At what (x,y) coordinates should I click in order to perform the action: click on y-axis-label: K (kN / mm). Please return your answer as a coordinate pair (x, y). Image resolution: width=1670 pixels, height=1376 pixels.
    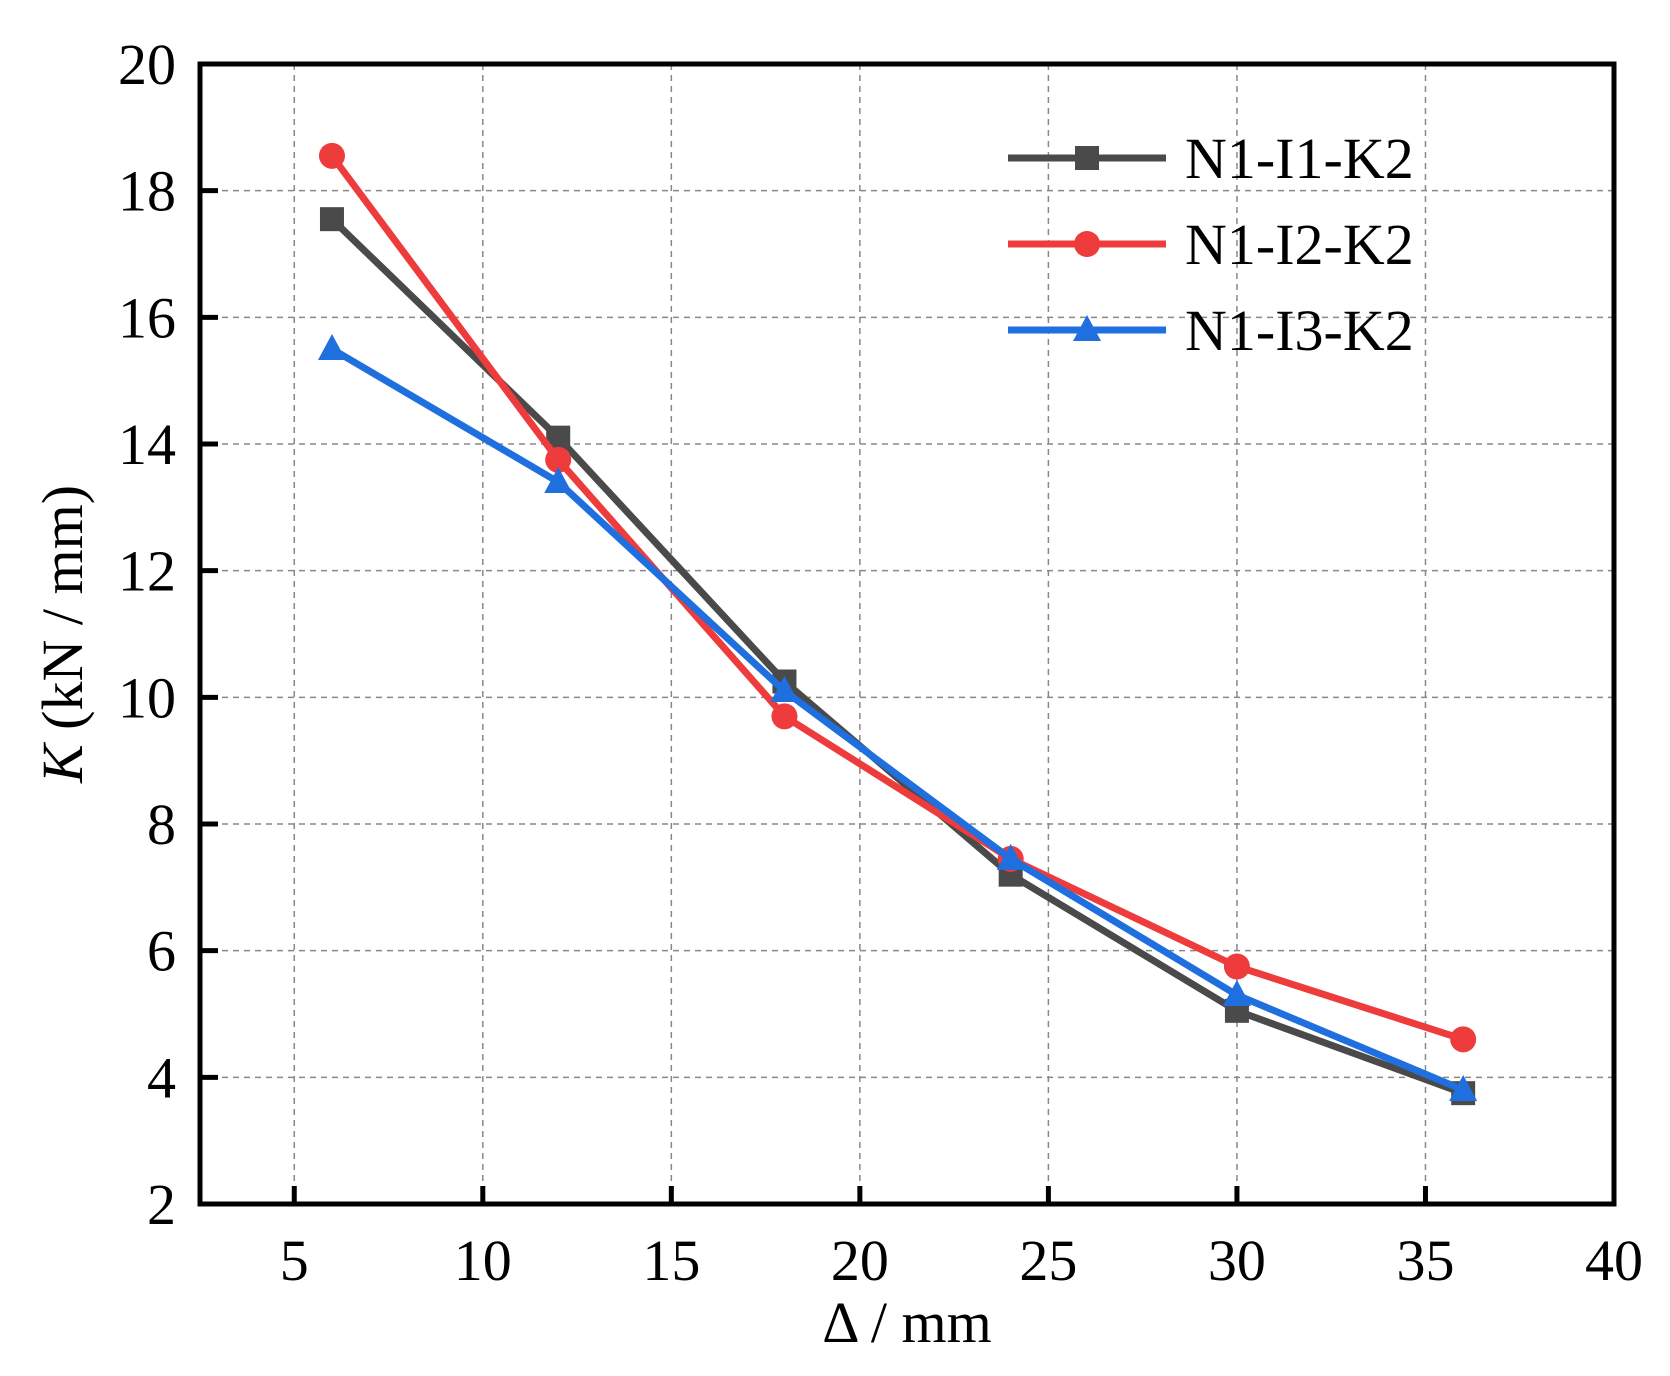
    Looking at the image, I should click on (62, 634).